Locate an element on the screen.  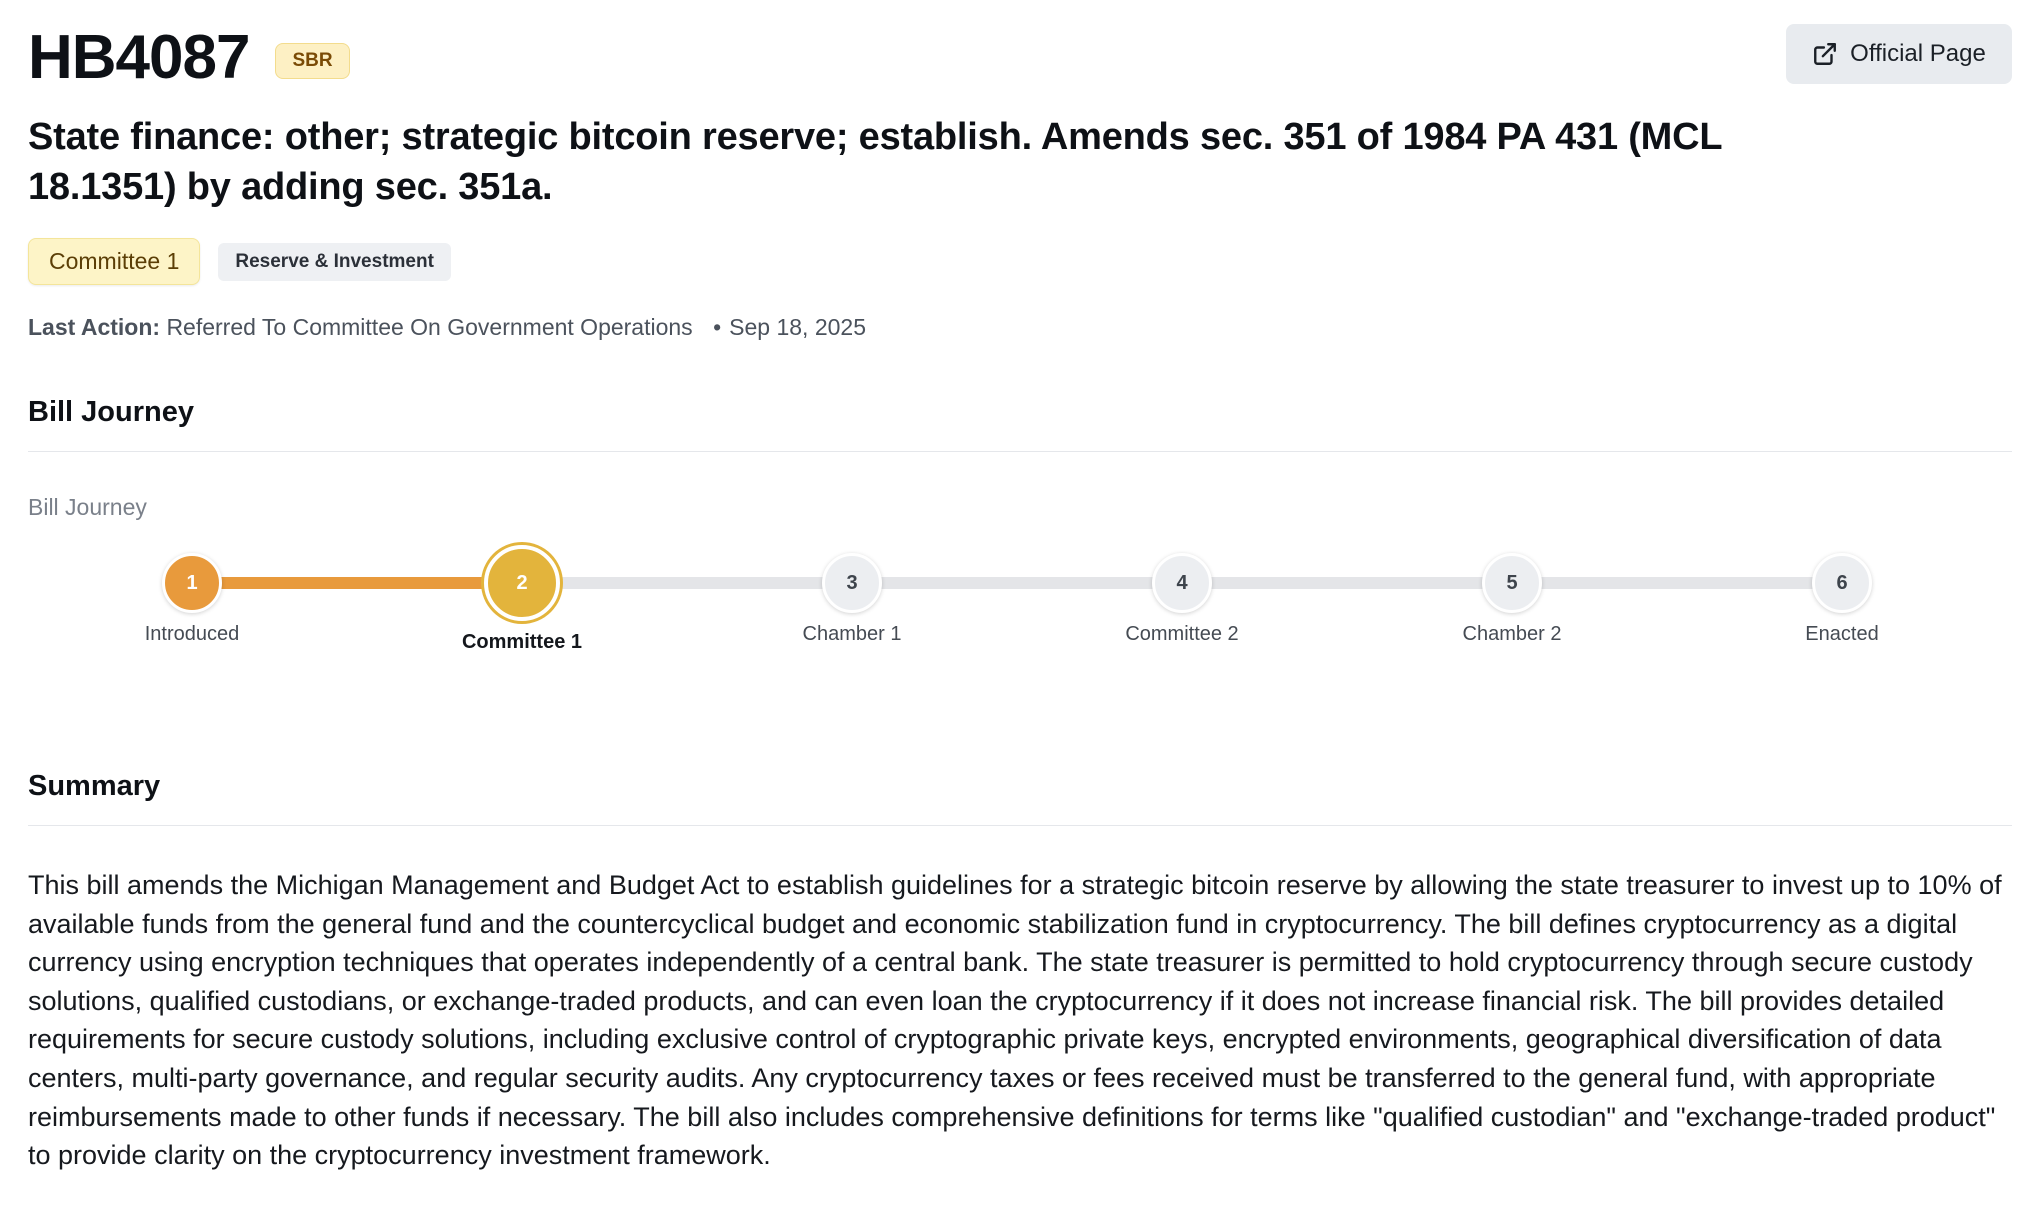
journey-step-5: 5 Chamber 2 is located at coordinates (1512, 593).